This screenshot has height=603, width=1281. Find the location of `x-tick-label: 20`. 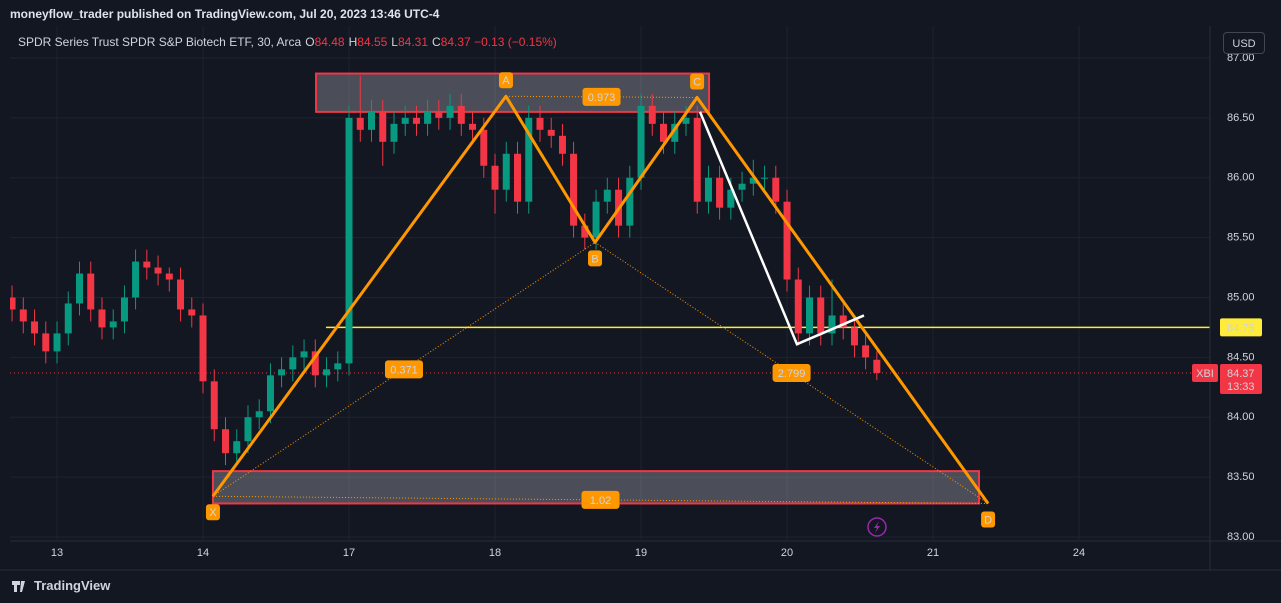

x-tick-label: 20 is located at coordinates (787, 553).